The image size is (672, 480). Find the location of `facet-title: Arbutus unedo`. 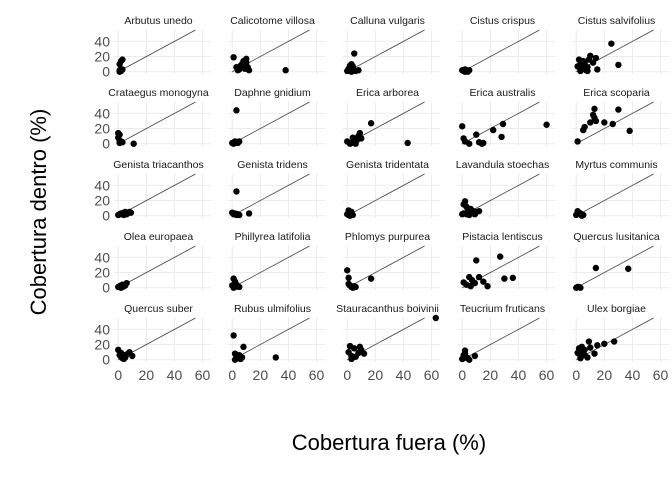

facet-title: Arbutus unedo is located at coordinates (158, 21).